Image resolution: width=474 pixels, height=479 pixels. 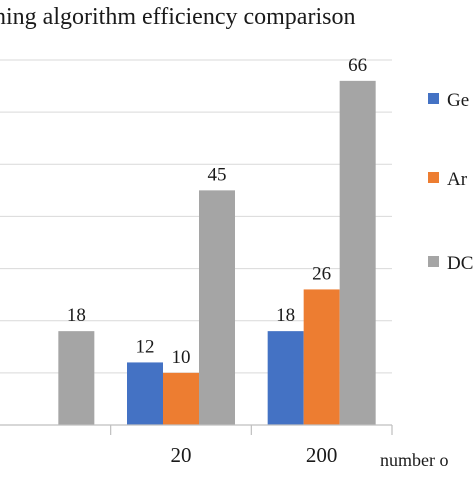 What do you see at coordinates (177, 17) in the screenshot?
I see `chart-title: ning algorithm efficiency comparison` at bounding box center [177, 17].